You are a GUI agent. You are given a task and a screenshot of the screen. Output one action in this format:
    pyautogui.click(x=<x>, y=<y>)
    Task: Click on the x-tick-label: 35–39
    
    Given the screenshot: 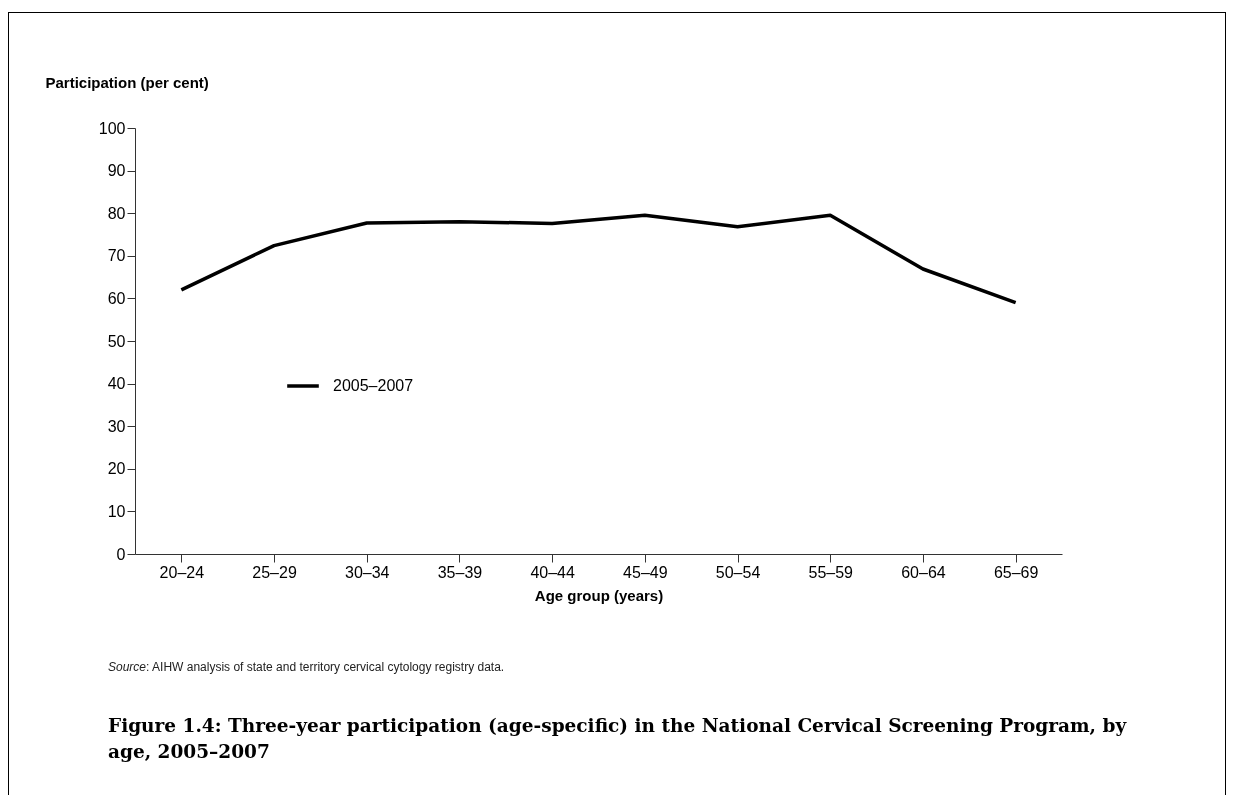 What is the action you would take?
    pyautogui.click(x=460, y=572)
    